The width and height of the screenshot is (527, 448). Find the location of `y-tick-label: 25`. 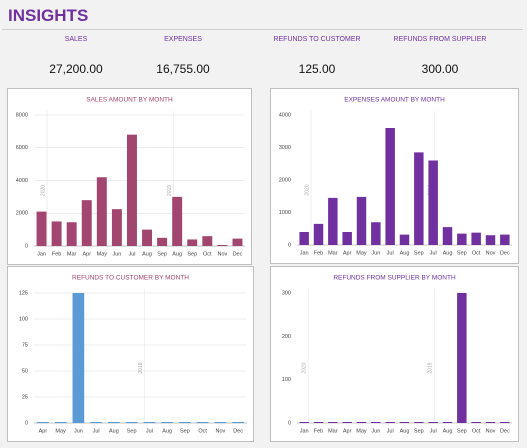

y-tick-label: 25 is located at coordinates (25, 397).